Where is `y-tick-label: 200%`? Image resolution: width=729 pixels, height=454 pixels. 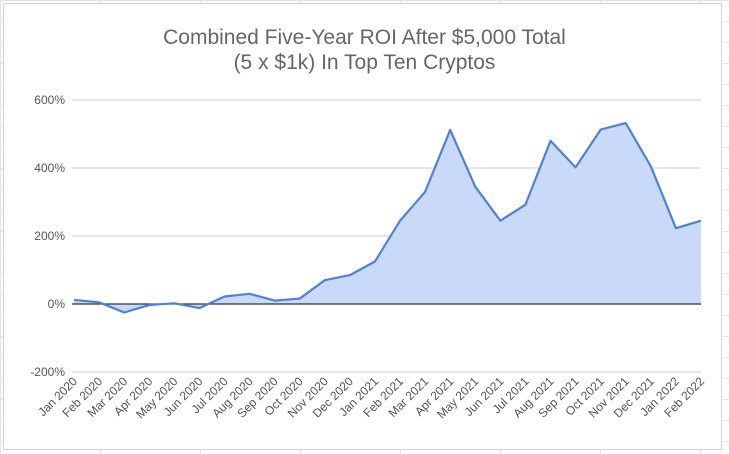
y-tick-label: 200% is located at coordinates (49, 236).